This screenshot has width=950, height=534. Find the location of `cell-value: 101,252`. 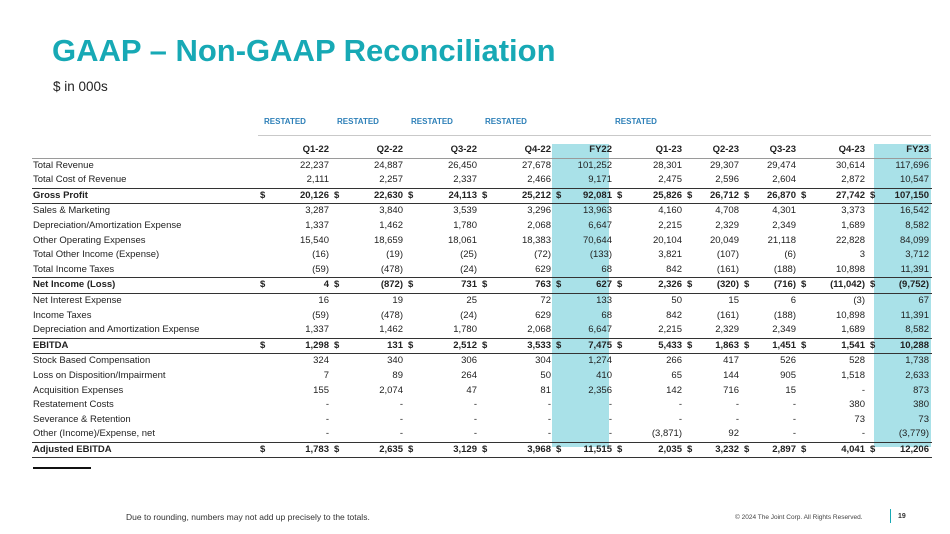

cell-value: 101,252 is located at coordinates (594, 165).